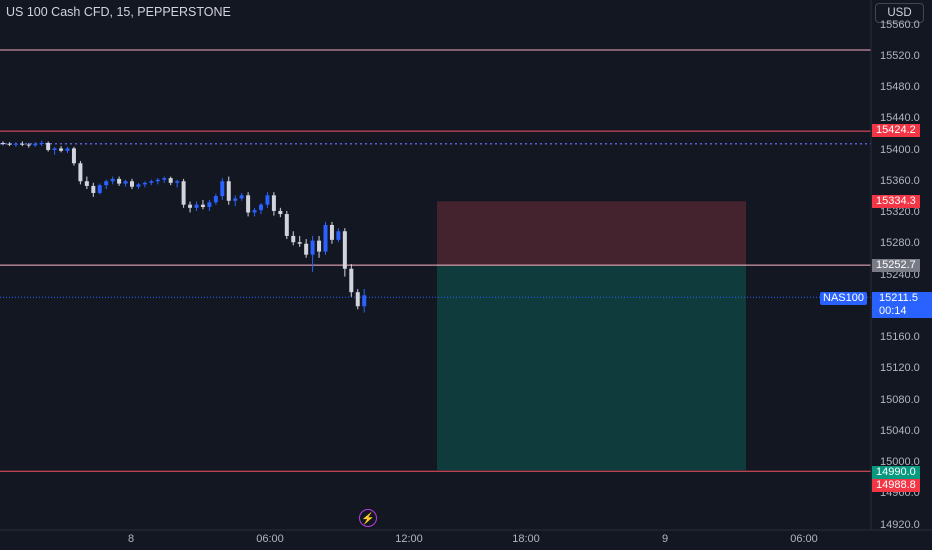 This screenshot has height=550, width=932. I want to click on stop-loss-zone, so click(591, 233).